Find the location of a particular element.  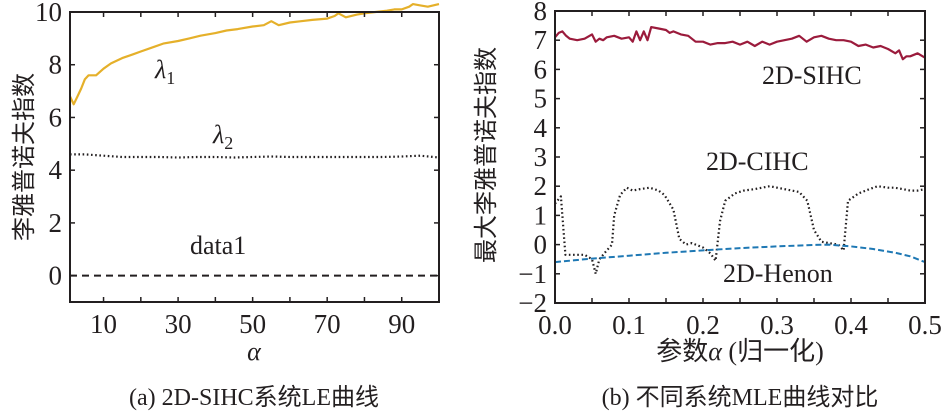

y-tick-label-a: 10 is located at coordinates (48, 13).